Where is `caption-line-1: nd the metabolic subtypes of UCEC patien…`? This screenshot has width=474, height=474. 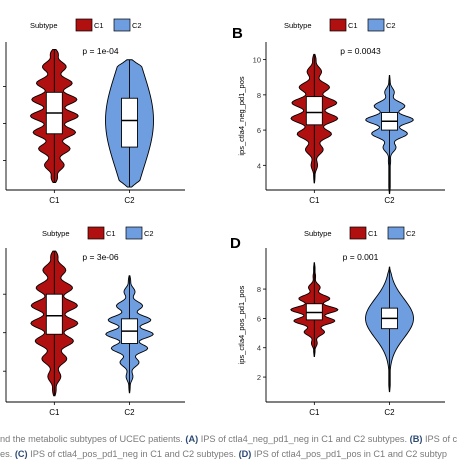
caption-line-1: nd the metabolic subtypes of UCEC patien… is located at coordinates (229, 439).